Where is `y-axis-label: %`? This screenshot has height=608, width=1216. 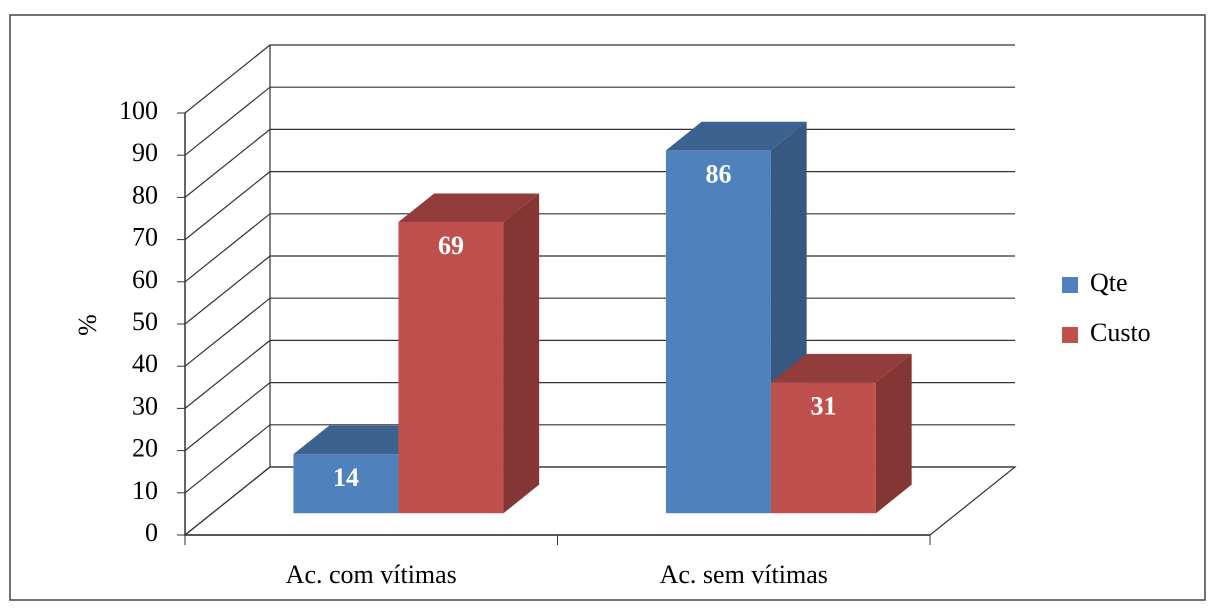 y-axis-label: % is located at coordinates (87, 325).